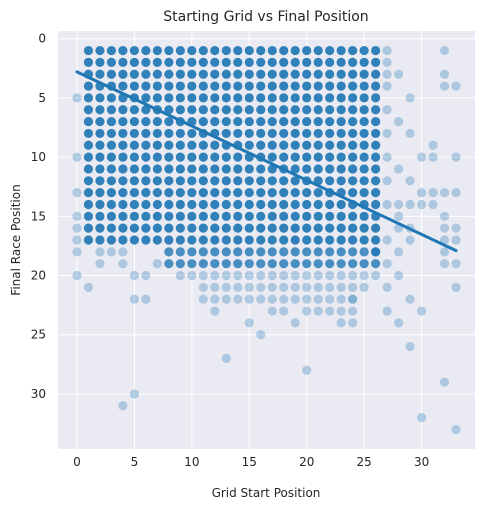  I want to click on x-tick-label: 10, so click(191, 462).